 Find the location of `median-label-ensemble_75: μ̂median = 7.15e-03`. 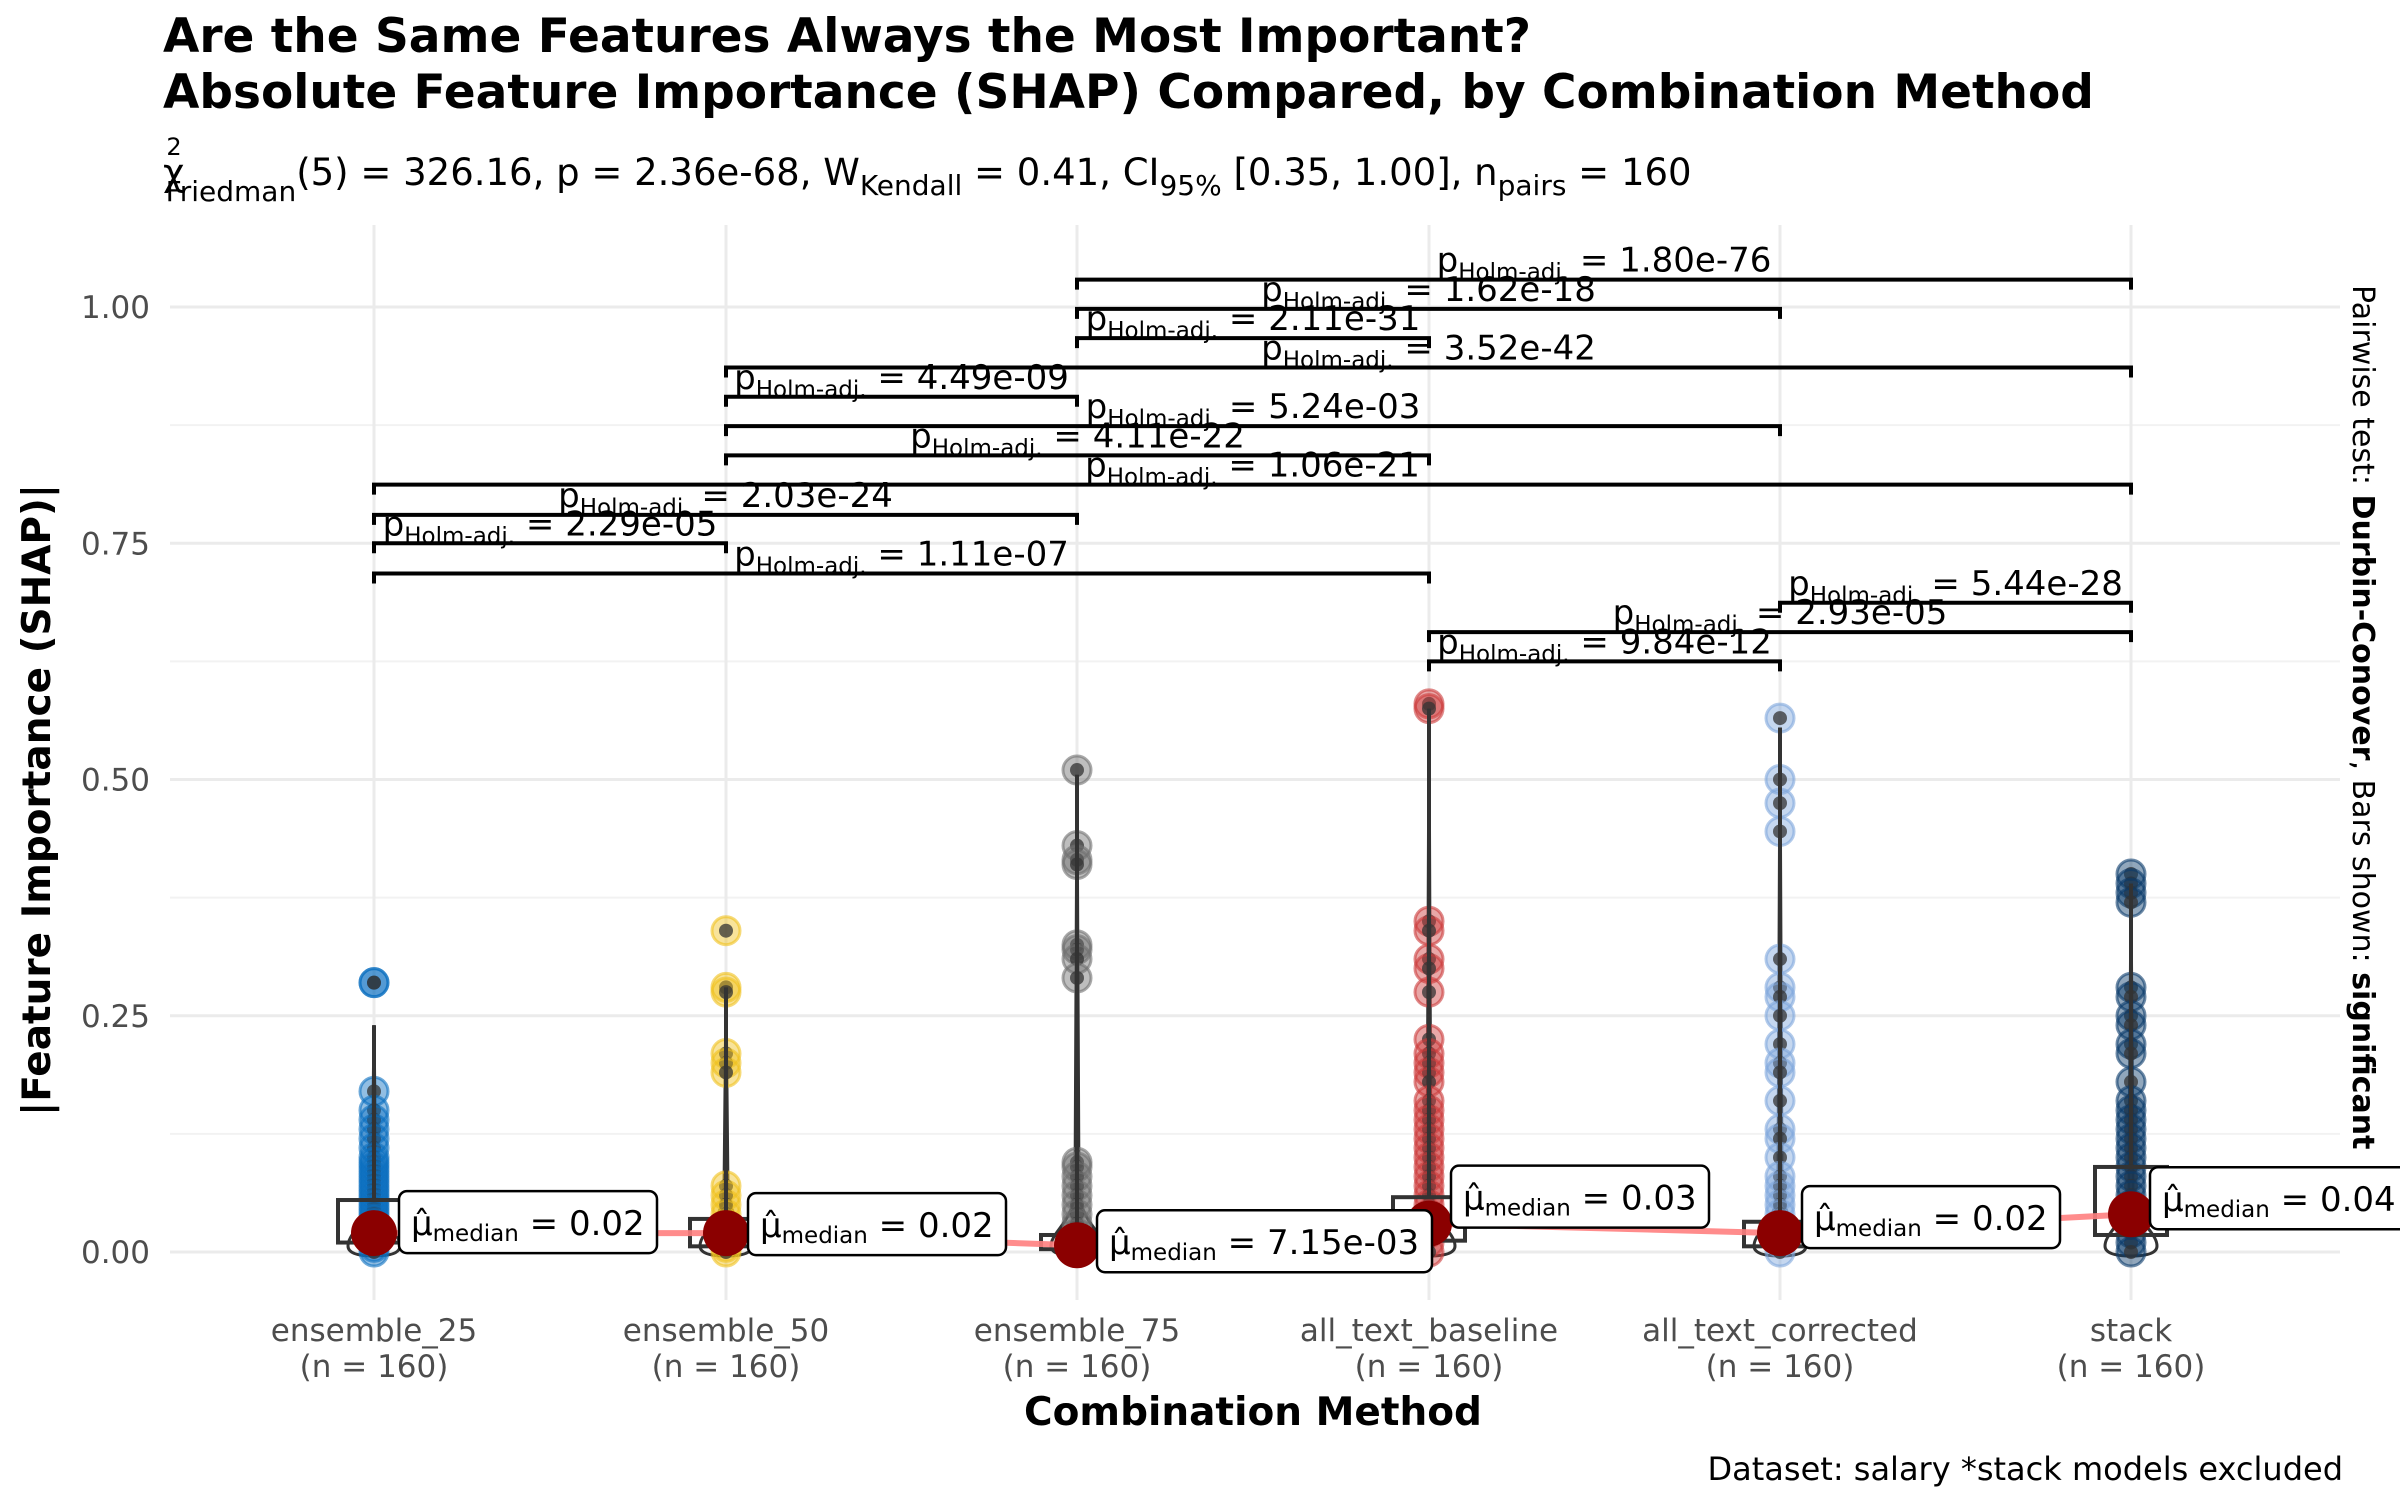

median-label-ensemble_75: μ̂median = 7.15e-03 is located at coordinates (1264, 1241).